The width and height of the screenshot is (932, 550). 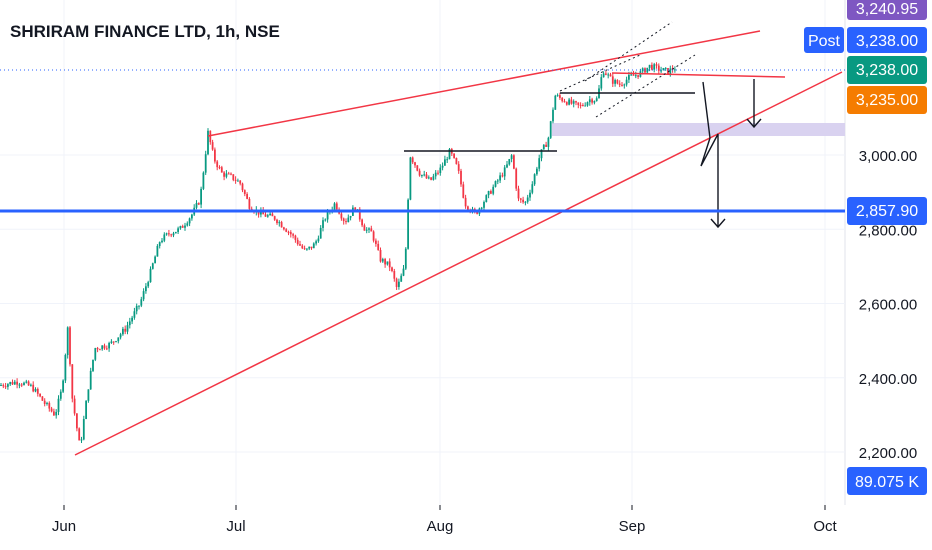 I want to click on x-tick-label: Jul, so click(x=235, y=526).